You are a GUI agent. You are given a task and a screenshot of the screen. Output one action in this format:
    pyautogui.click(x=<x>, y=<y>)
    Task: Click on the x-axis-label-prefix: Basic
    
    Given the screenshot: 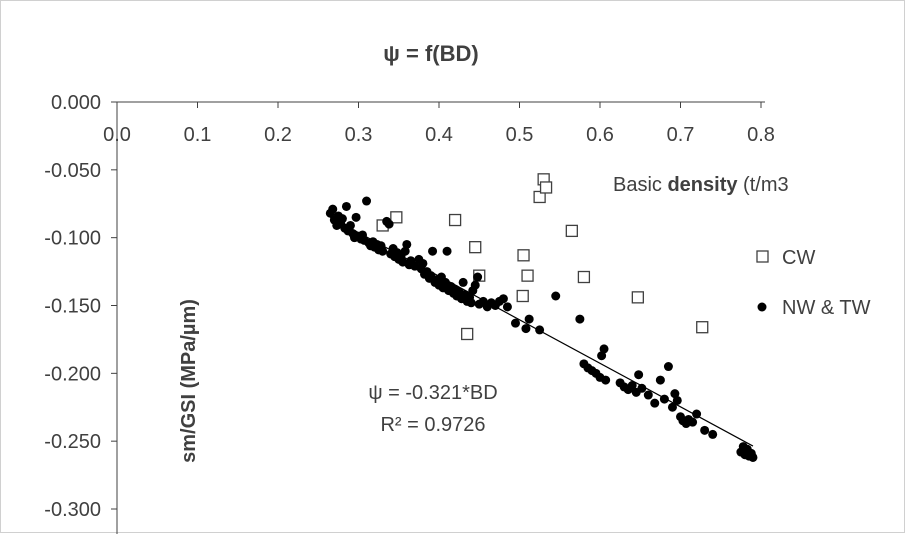 What is the action you would take?
    pyautogui.click(x=640, y=185)
    